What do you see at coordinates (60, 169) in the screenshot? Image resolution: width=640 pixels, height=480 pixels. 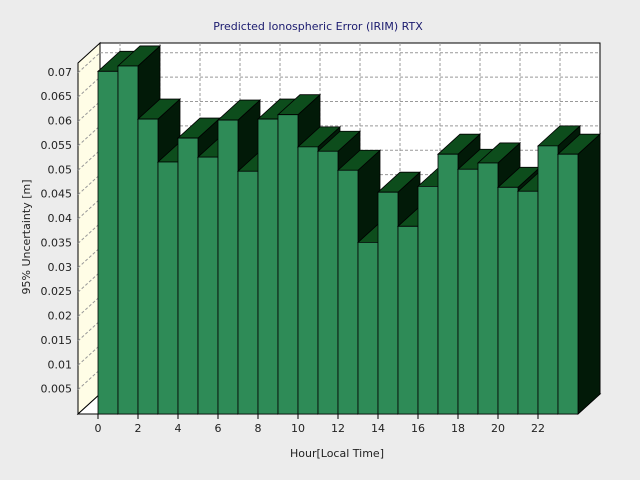 I see `y-tick-label: 0.05` at bounding box center [60, 169].